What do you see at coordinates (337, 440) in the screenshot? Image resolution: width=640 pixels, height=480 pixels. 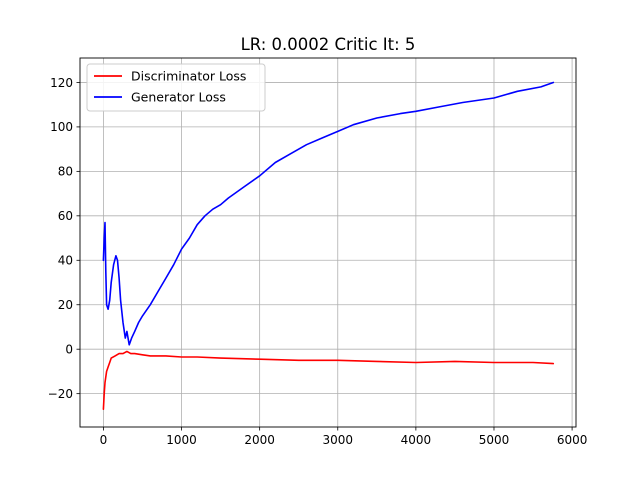 I see `x-tick-label: 3000` at bounding box center [337, 440].